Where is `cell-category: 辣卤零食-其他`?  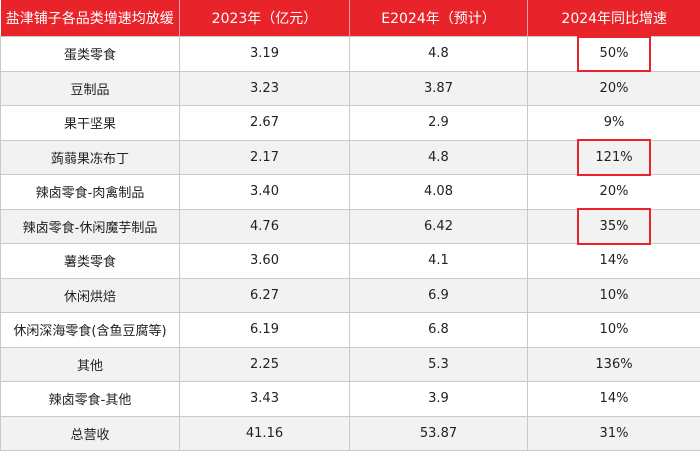
cell-category: 辣卤零食-其他 is located at coordinates (90, 399).